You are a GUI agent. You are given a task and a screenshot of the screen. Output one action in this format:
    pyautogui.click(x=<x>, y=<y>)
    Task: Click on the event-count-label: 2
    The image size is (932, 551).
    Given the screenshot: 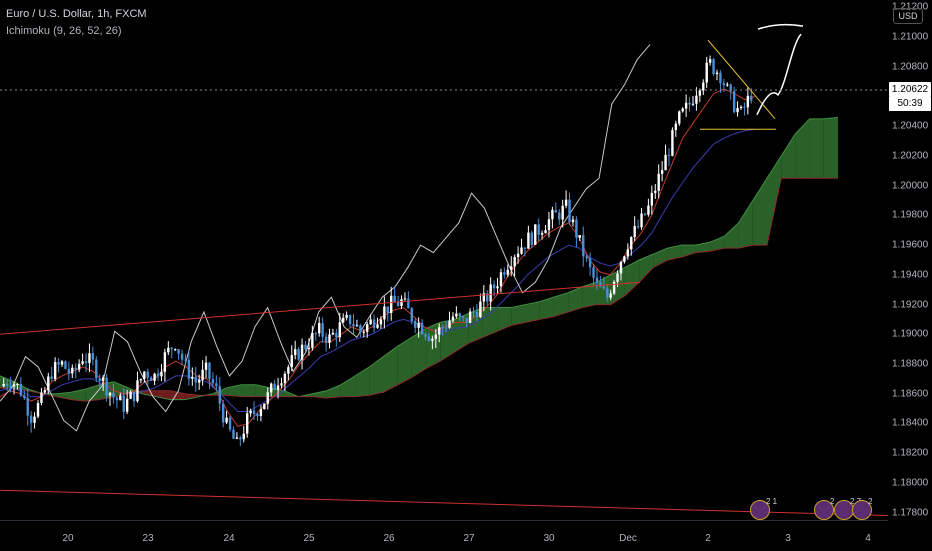 What is the action you would take?
    pyautogui.click(x=832, y=501)
    